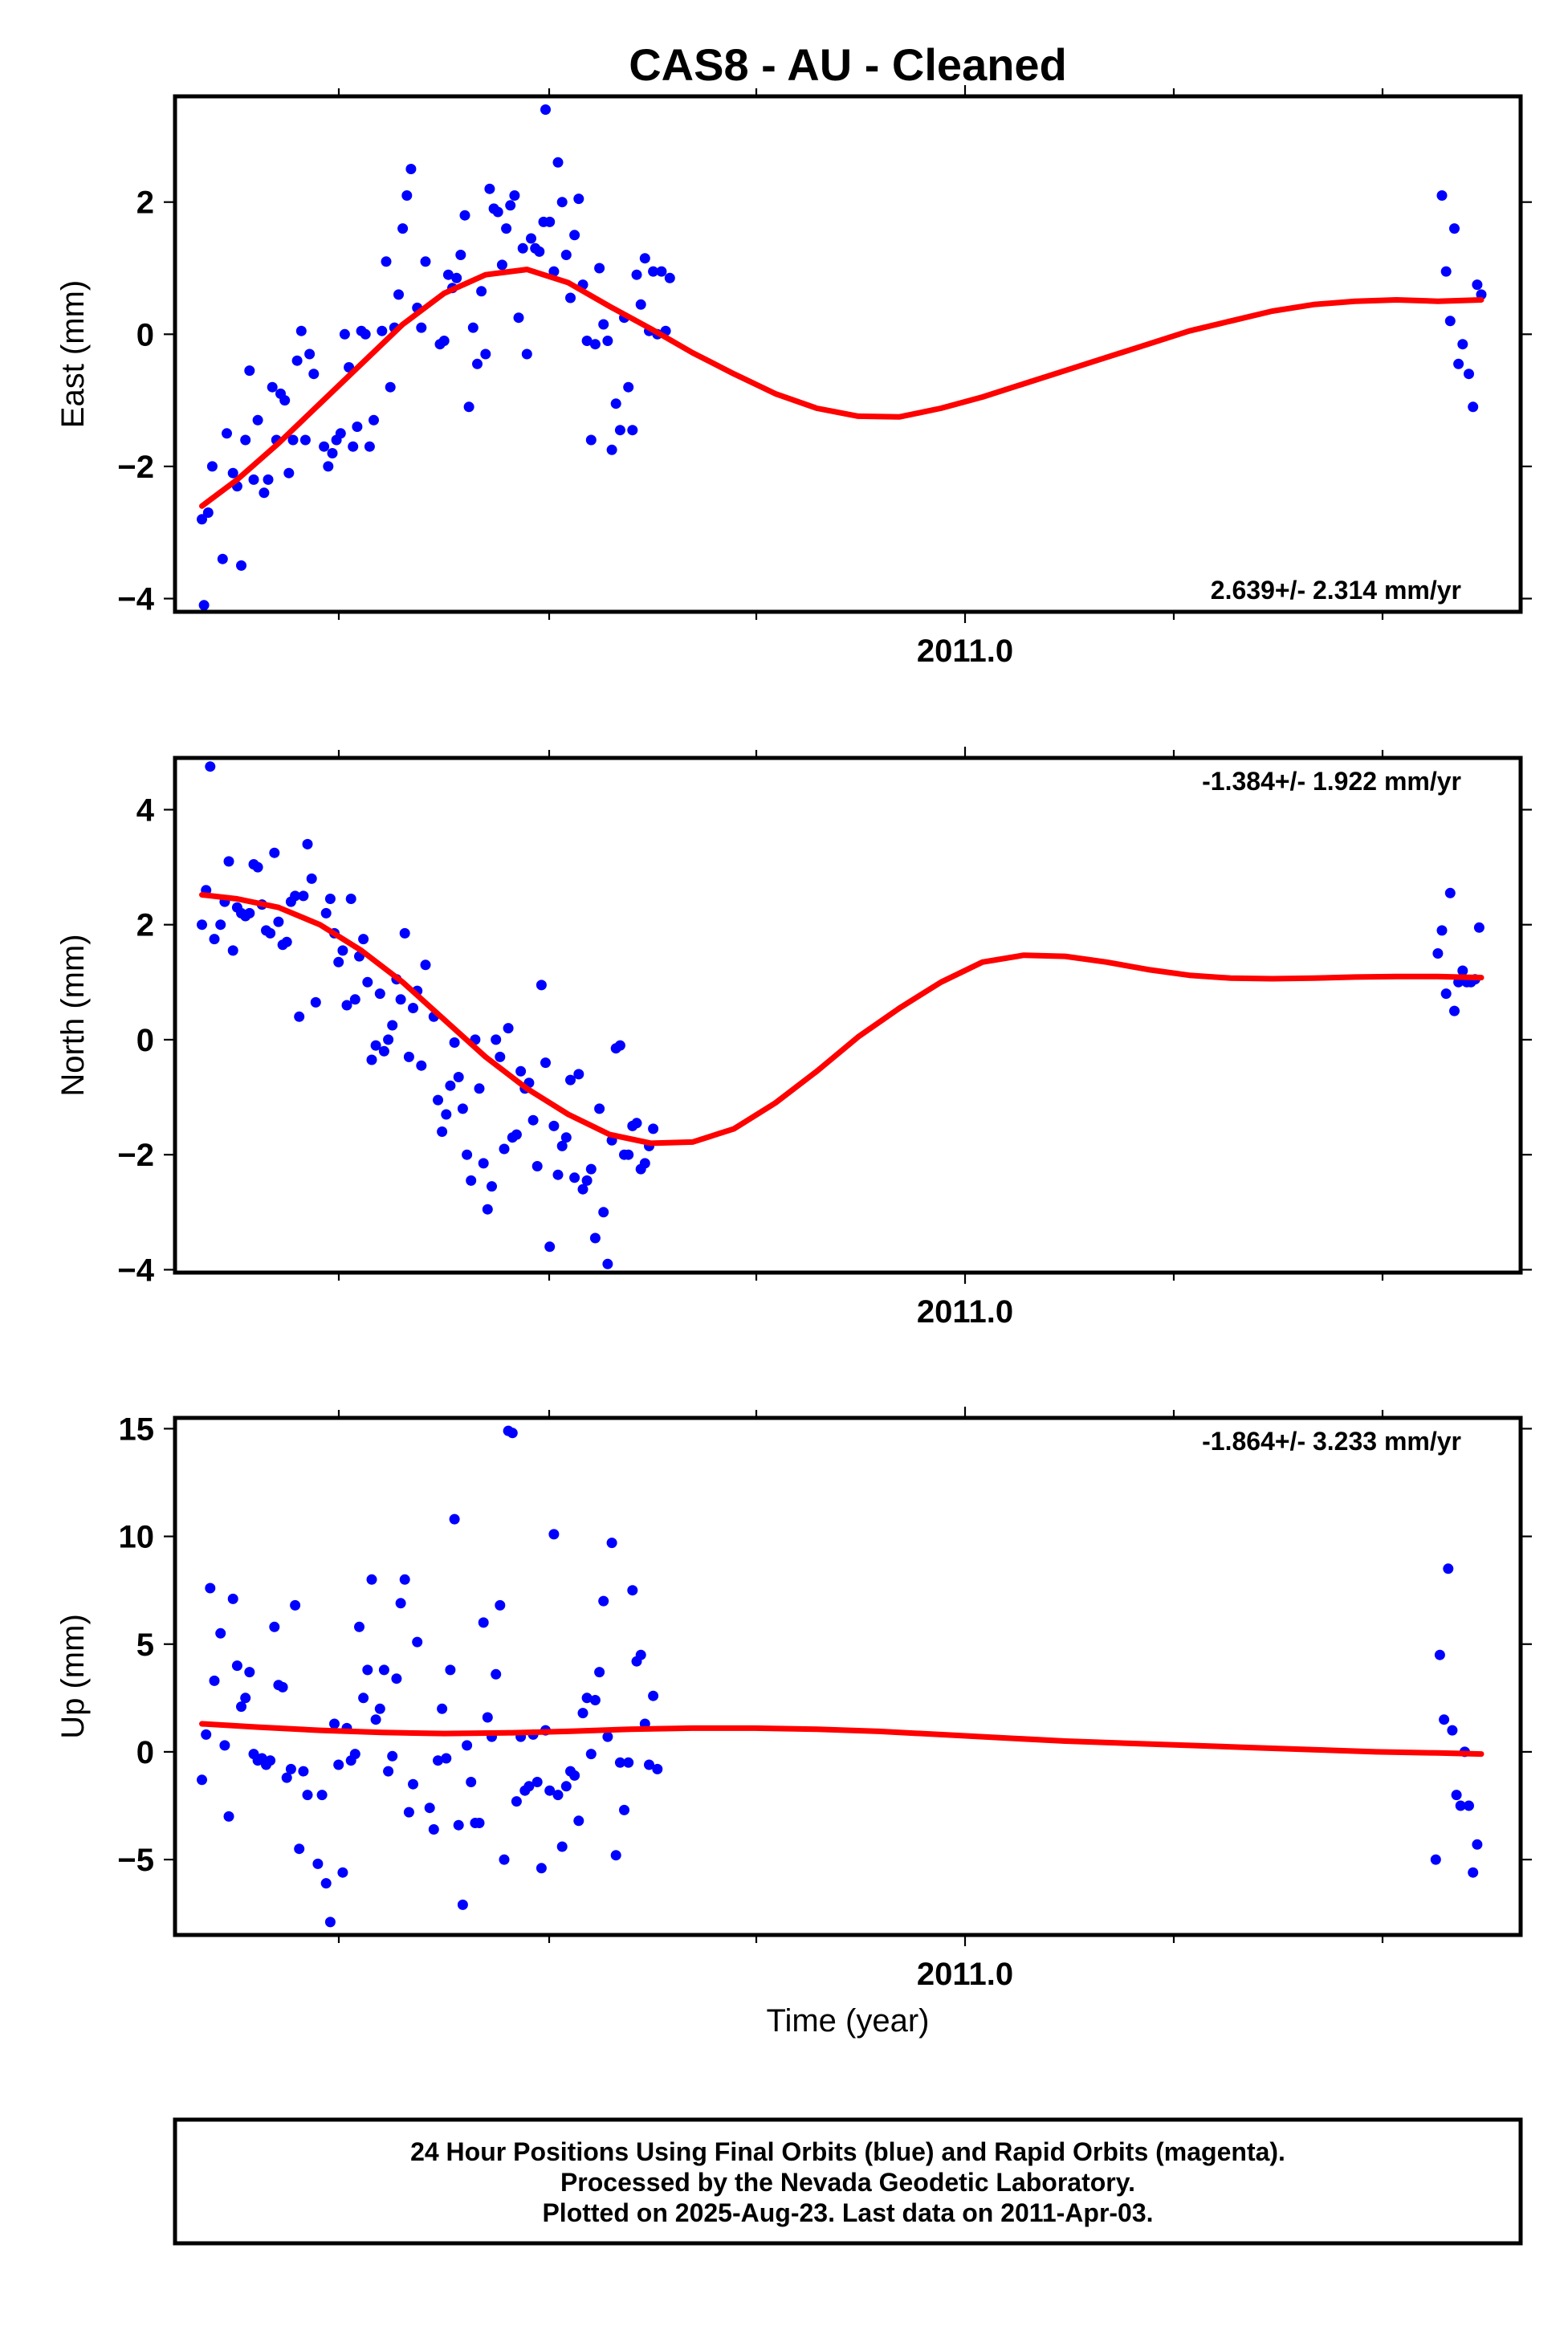 This screenshot has height=2330, width=1568. Describe the element at coordinates (145, 1752) in the screenshot. I see `up-ytick-label: 0` at that location.